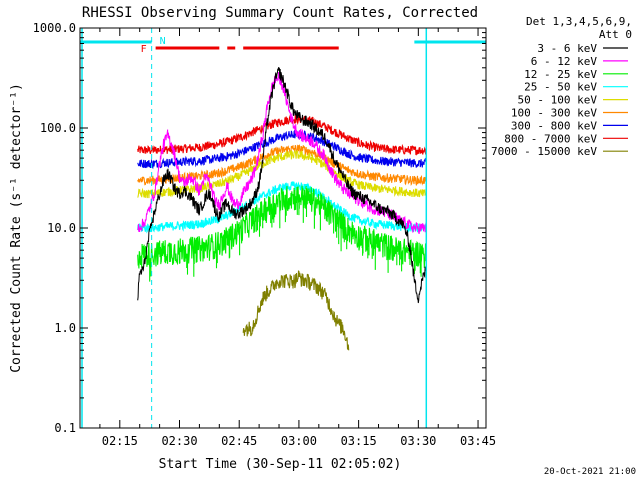  What do you see at coordinates (554, 125) in the screenshot?
I see `legend-label-300-800-kev: 300 - 800 keV` at bounding box center [554, 125].